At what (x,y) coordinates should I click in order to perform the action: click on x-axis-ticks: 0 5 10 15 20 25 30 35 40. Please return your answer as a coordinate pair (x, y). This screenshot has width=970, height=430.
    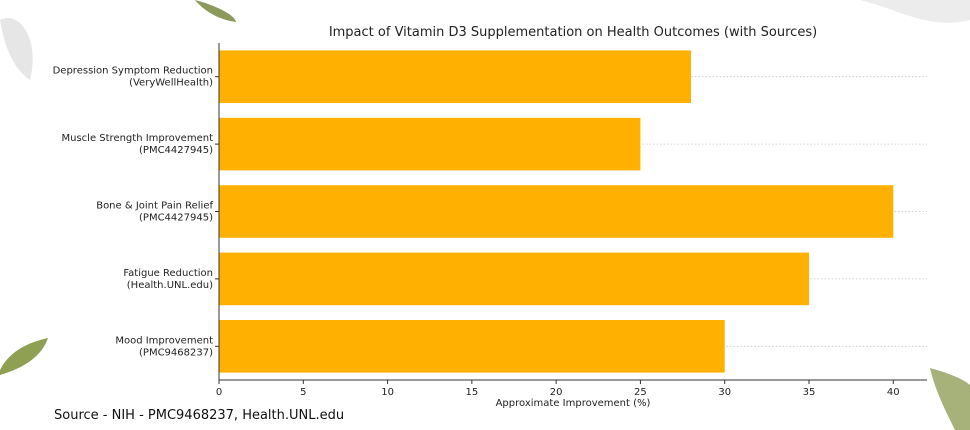
    Looking at the image, I should click on (558, 389).